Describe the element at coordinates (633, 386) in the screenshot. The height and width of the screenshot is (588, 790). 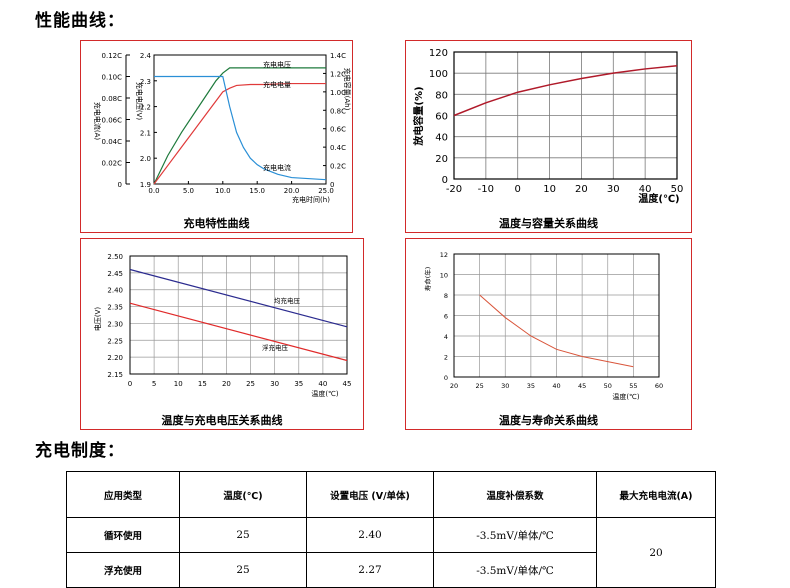
I see `x-tick-label: 55` at that location.